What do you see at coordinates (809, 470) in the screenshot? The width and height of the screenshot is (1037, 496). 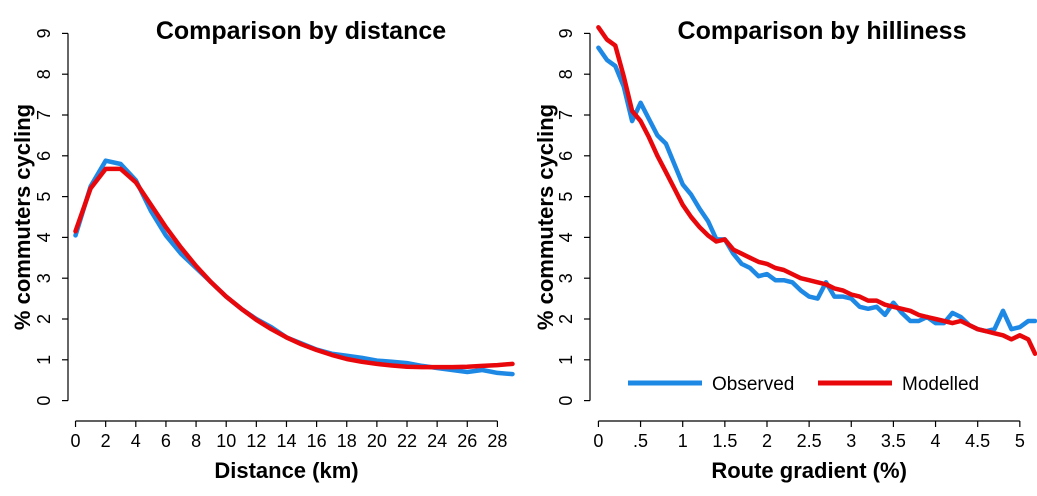 I see `x-axis-label: Route gradient (%)` at bounding box center [809, 470].